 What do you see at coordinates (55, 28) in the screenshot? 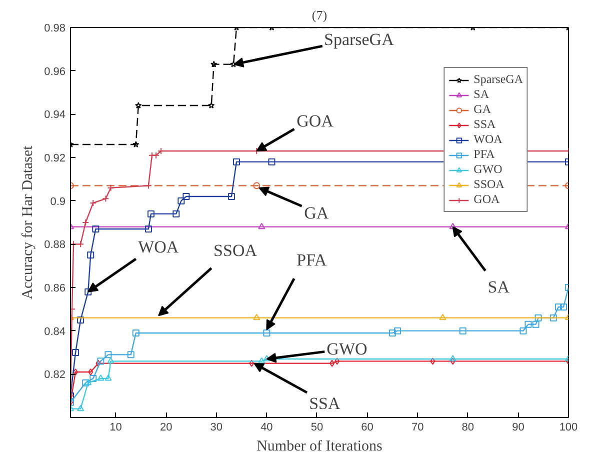
I see `y-tick-label: 0.98` at bounding box center [55, 28].